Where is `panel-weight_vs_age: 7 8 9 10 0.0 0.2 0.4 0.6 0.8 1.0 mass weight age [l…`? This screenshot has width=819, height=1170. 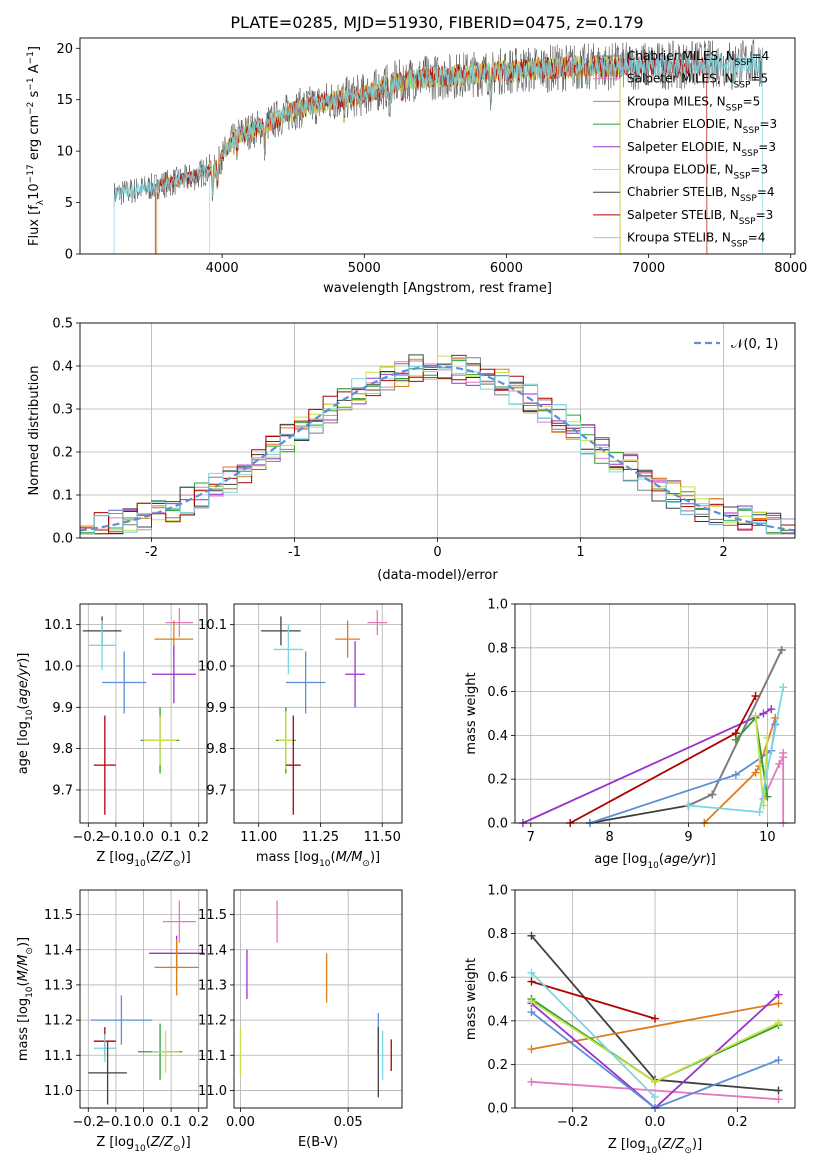
panel-weight_vs_age: 7 8 9 10 0.0 0.2 0.4 0.6 0.8 1.0 mass weight age [l… is located at coordinates (630, 734).